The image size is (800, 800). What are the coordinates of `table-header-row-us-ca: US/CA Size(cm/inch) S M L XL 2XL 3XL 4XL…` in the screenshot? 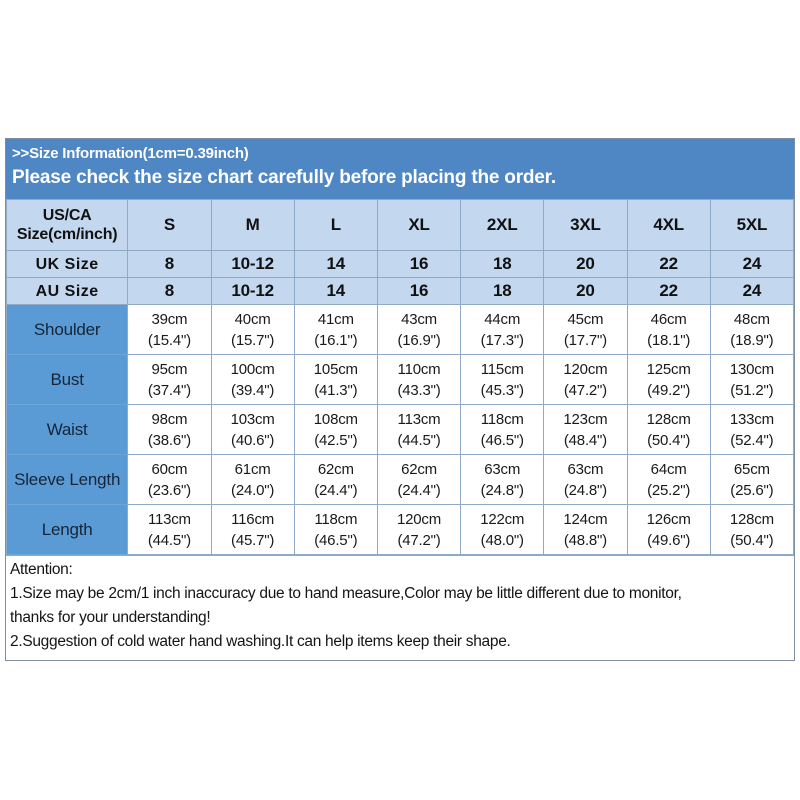 It's located at (400, 225).